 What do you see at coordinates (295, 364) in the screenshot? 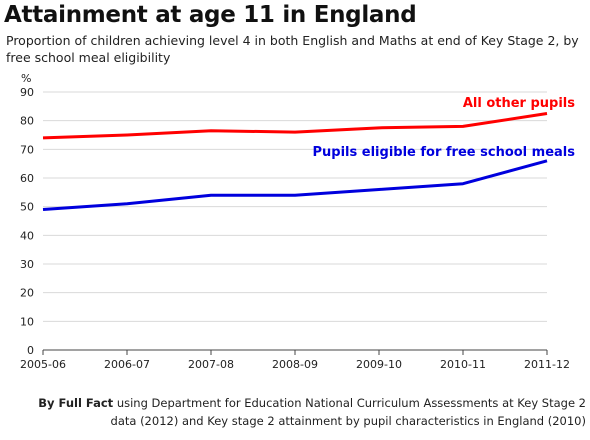
I see `x-tick-label: 2008-09` at bounding box center [295, 364].